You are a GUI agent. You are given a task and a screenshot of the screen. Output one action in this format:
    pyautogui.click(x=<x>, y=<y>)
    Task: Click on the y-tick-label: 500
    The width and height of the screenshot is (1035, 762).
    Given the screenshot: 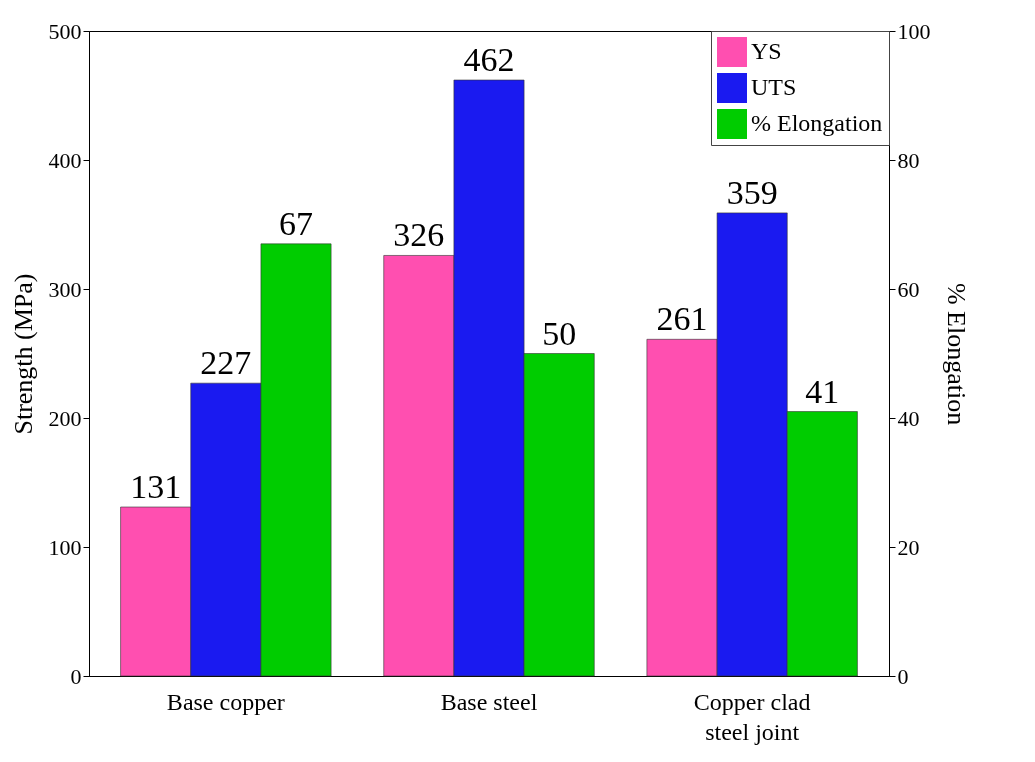 What is the action you would take?
    pyautogui.click(x=65, y=31)
    